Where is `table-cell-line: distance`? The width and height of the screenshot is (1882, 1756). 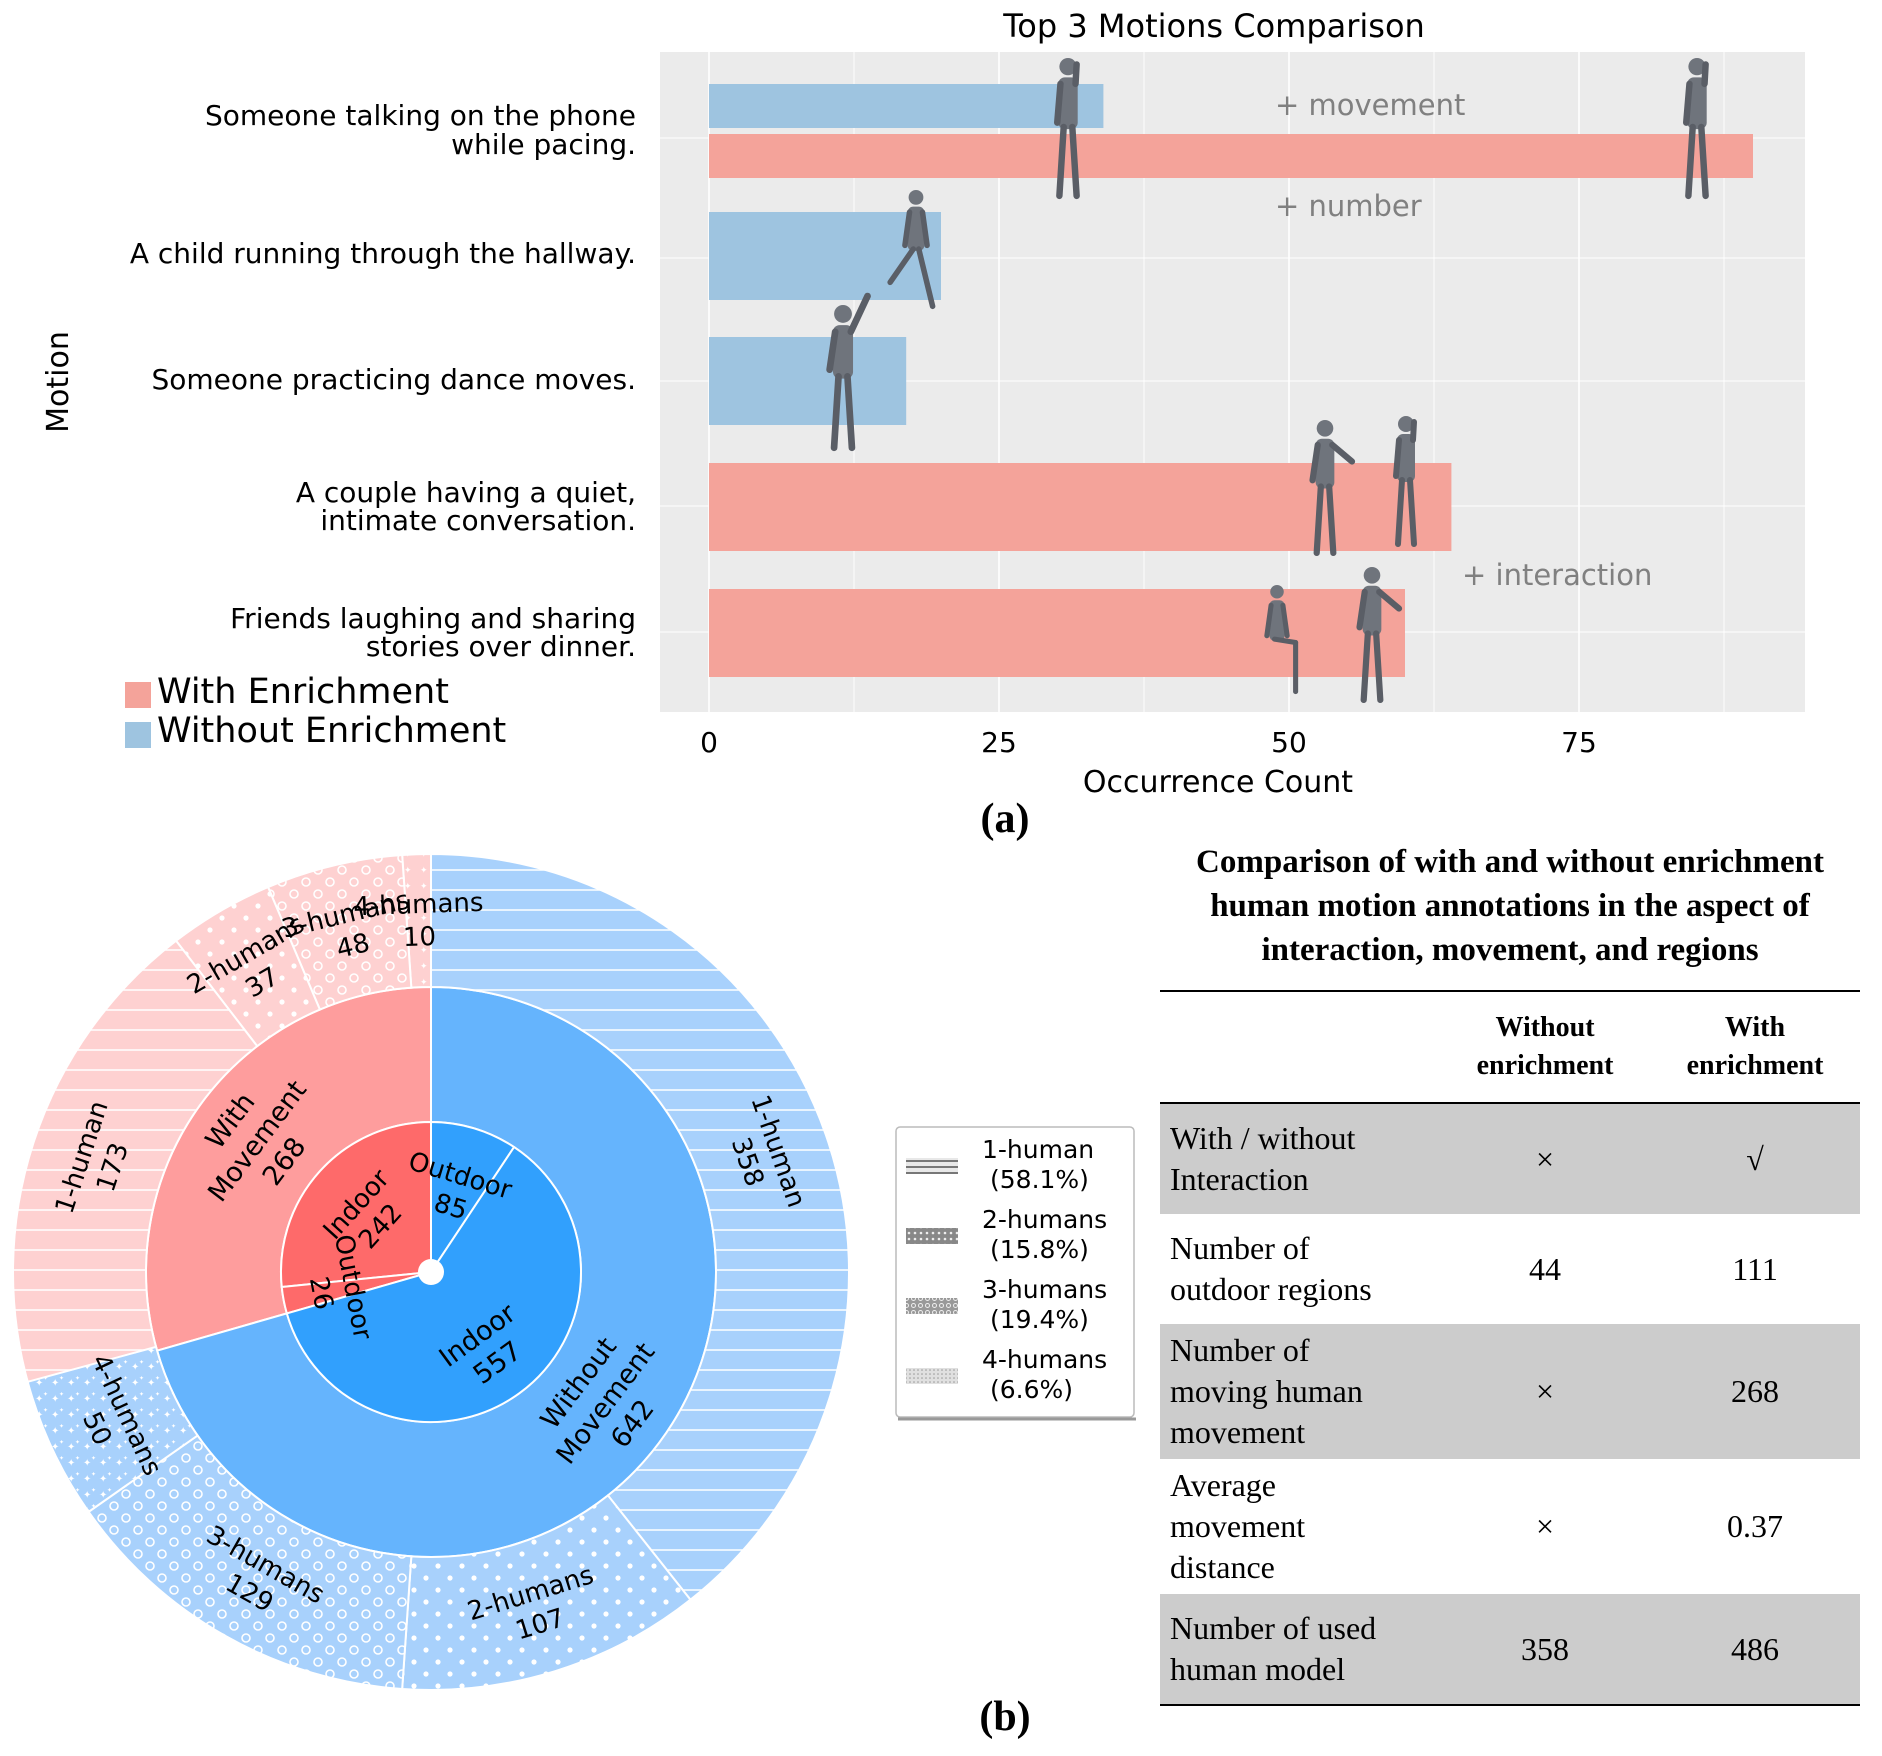 table-cell-line: distance is located at coordinates (1222, 1567).